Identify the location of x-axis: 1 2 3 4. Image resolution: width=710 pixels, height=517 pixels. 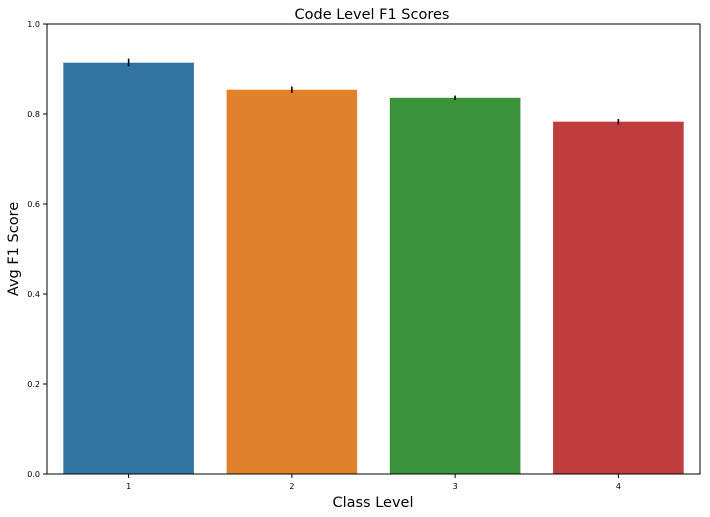
(373, 482).